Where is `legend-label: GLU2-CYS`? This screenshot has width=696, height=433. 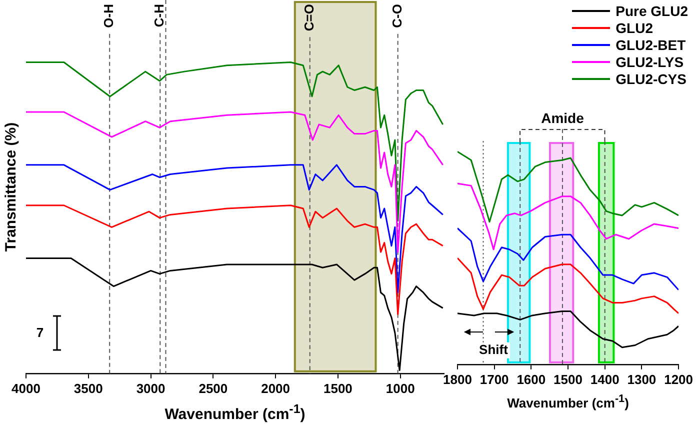
legend-label: GLU2-CYS is located at coordinates (651, 78).